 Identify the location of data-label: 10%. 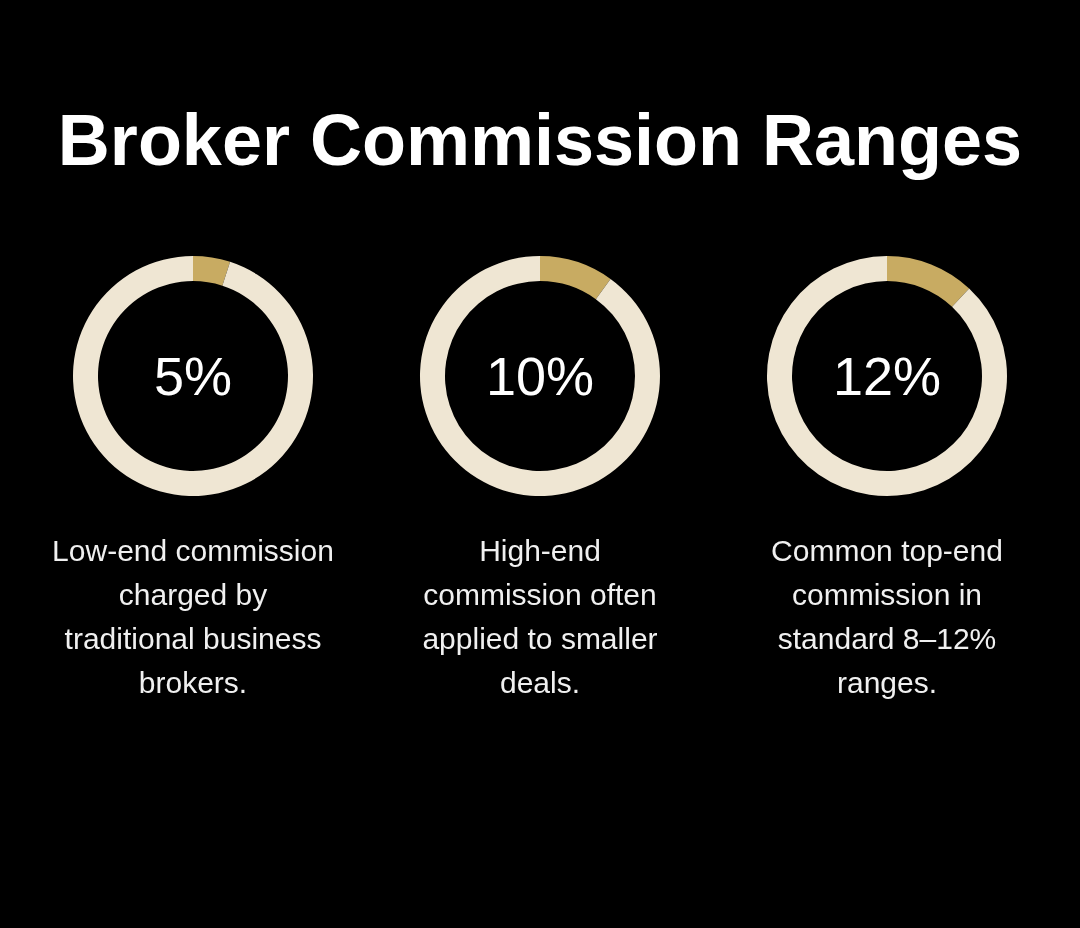
(540, 376).